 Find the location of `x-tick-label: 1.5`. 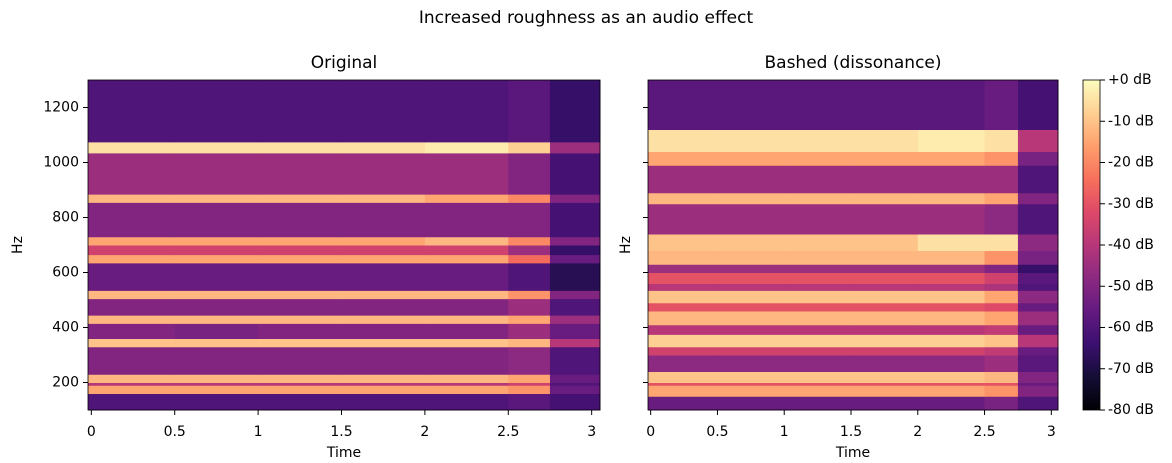

x-tick-label: 1.5 is located at coordinates (851, 432).